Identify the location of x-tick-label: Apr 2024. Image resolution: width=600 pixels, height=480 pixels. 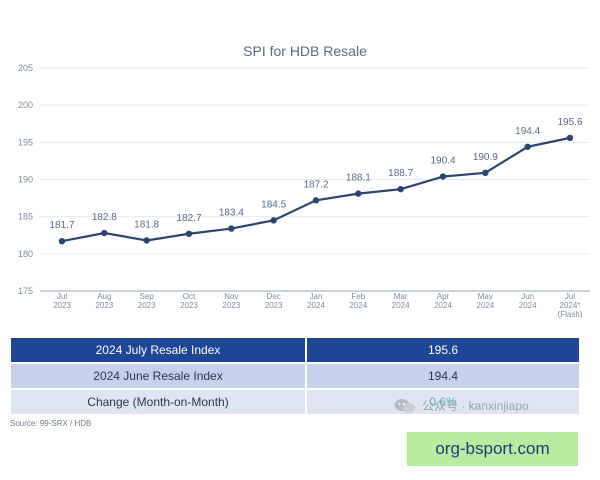
(443, 301).